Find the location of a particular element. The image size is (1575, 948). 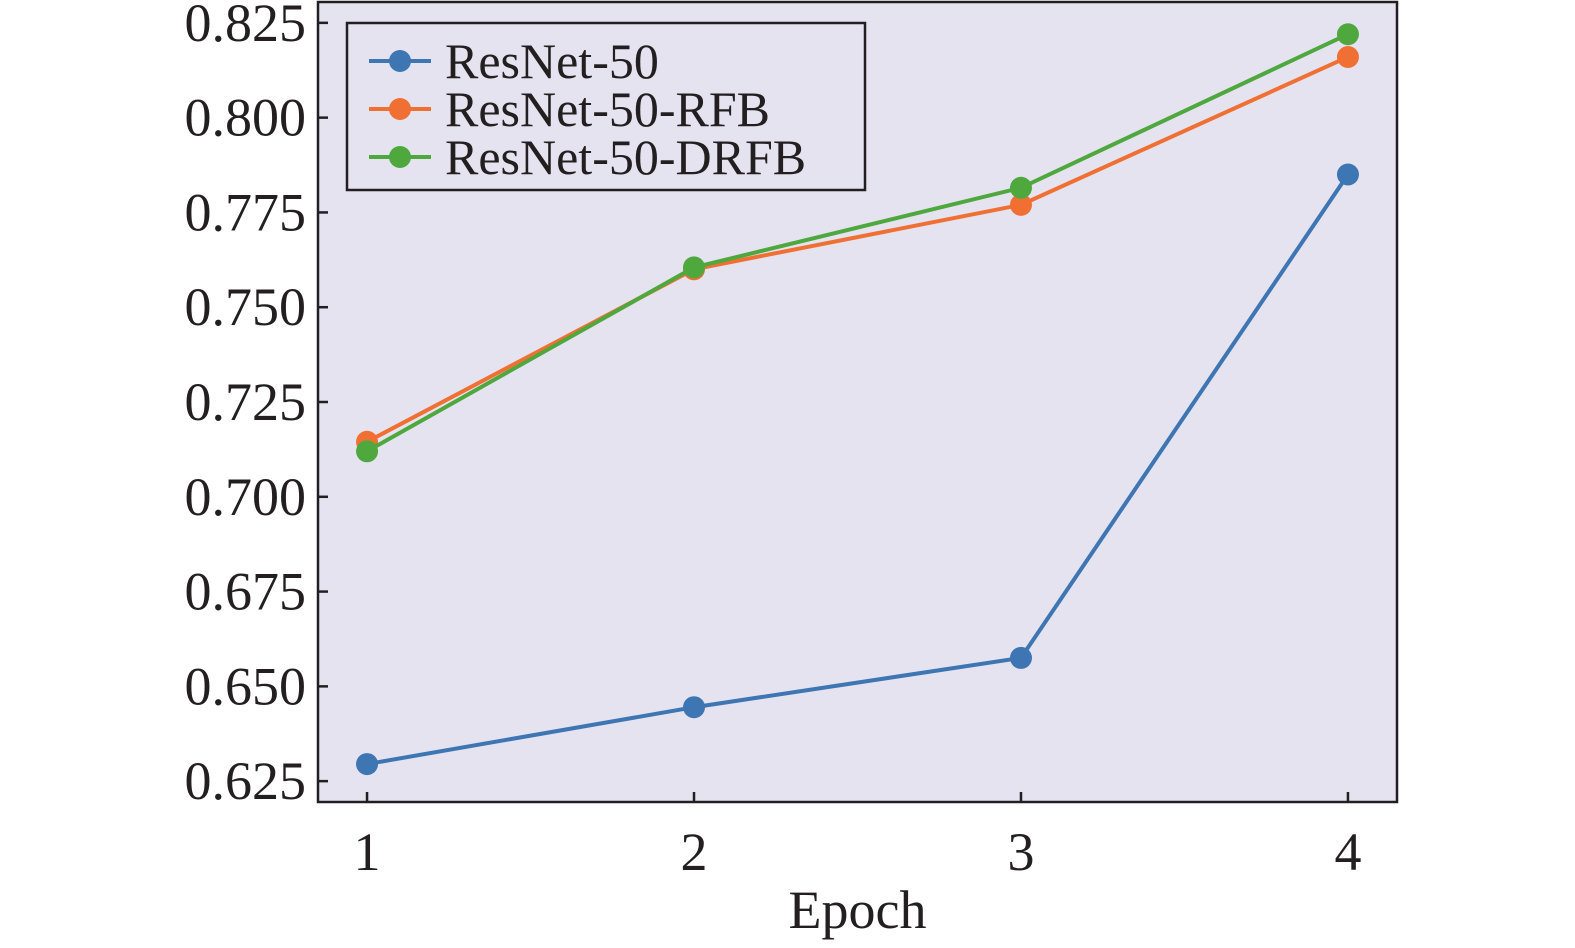

y-tick-label: 0.750 is located at coordinates (246, 307).